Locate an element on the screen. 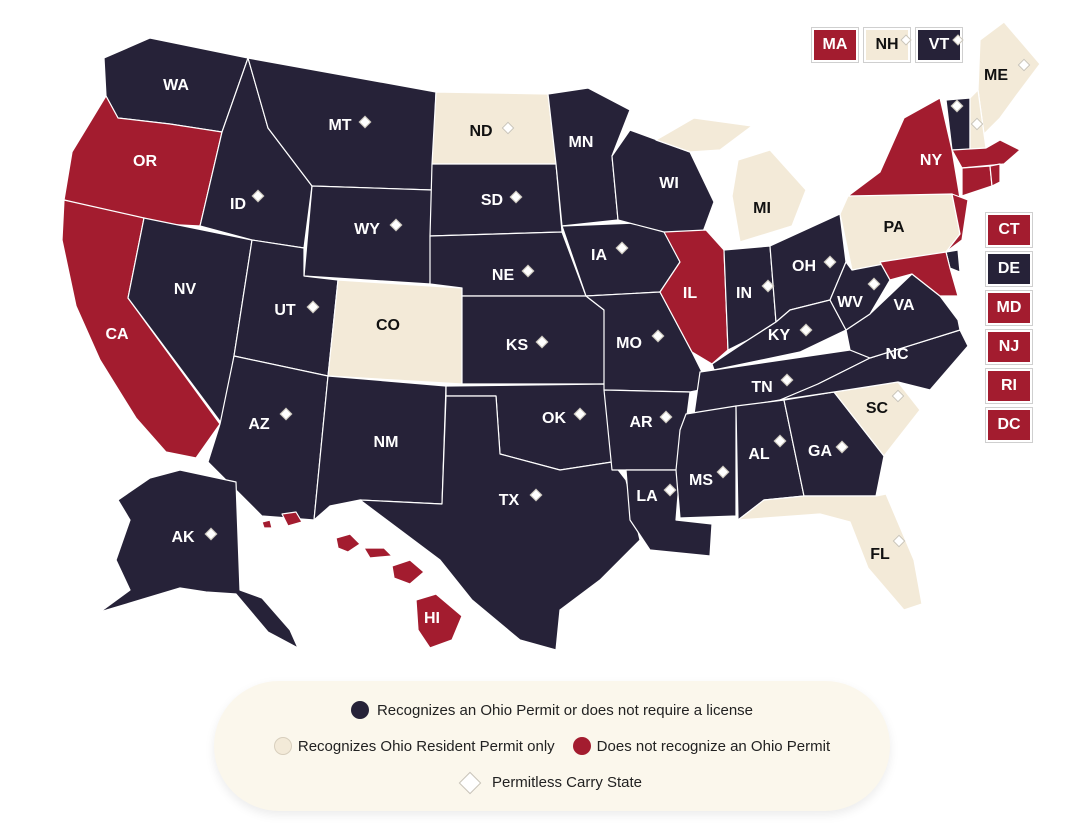 This screenshot has height=832, width=1087. state-hi-main is located at coordinates (439, 621).